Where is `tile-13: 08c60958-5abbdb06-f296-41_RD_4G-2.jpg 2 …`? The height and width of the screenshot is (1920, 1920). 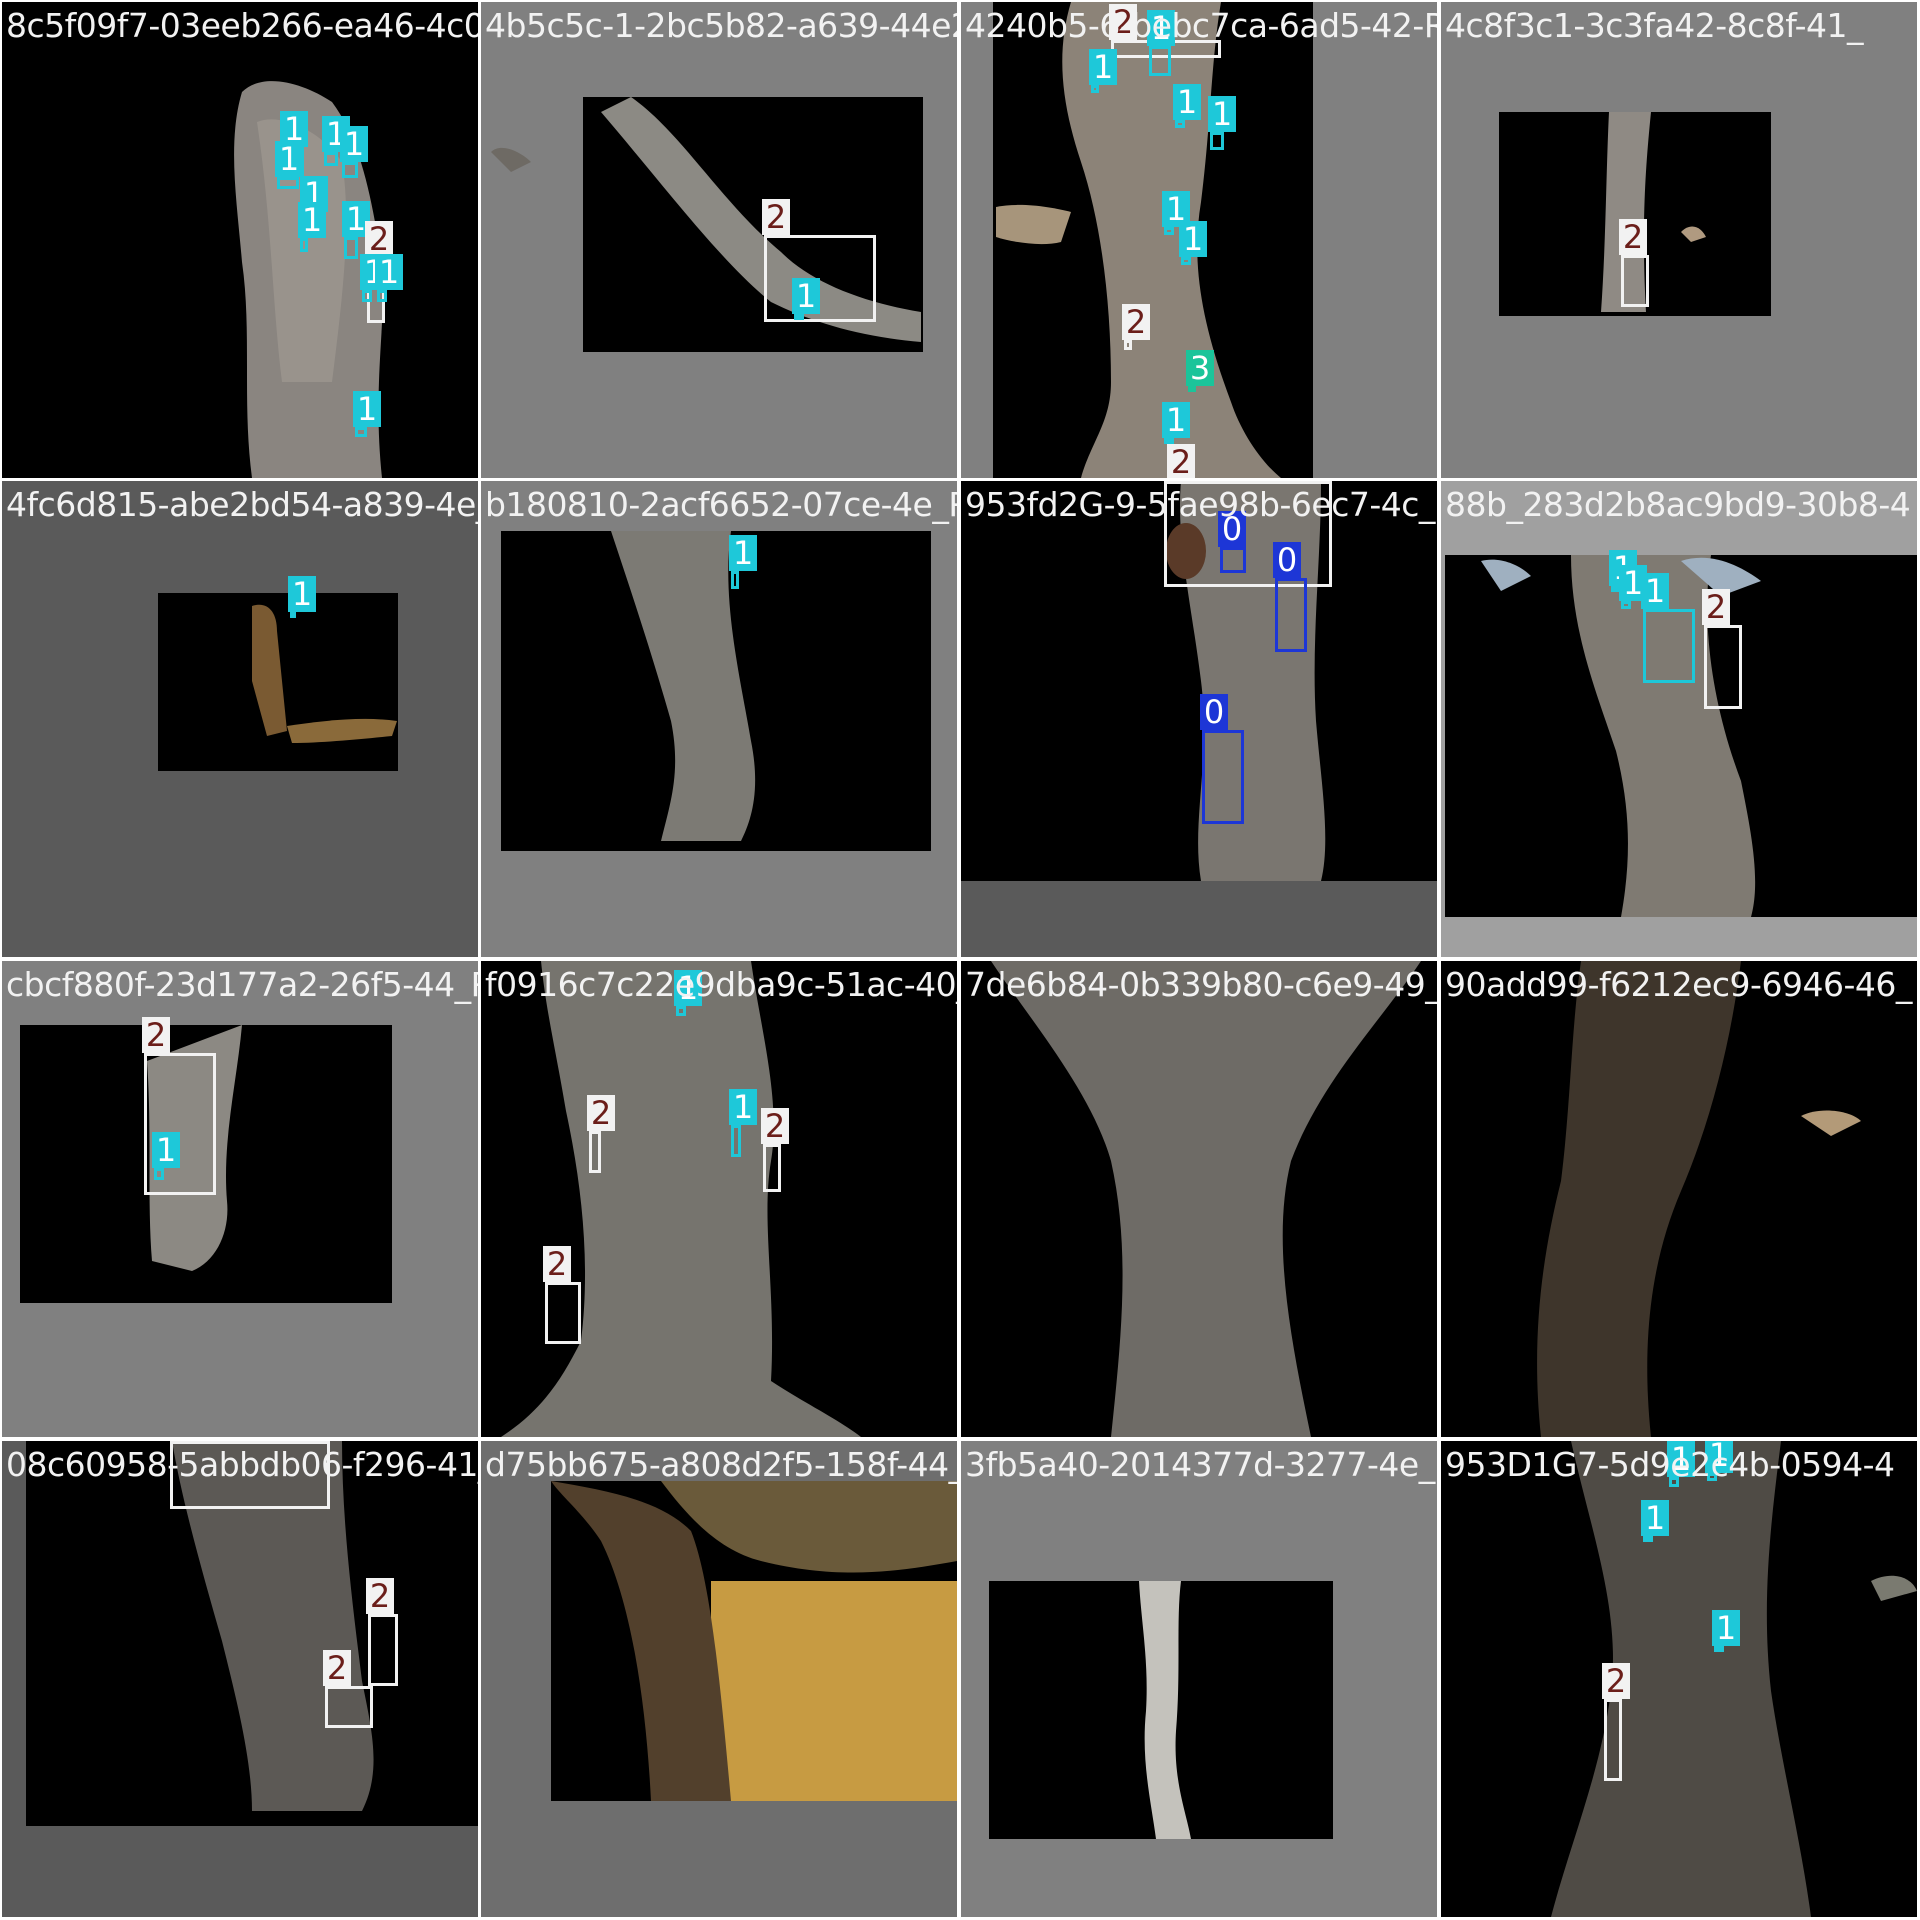
tile-13: 08c60958-5abbdb06-f296-41_RD_4G-2.jpg 2 … is located at coordinates (240, 1679).